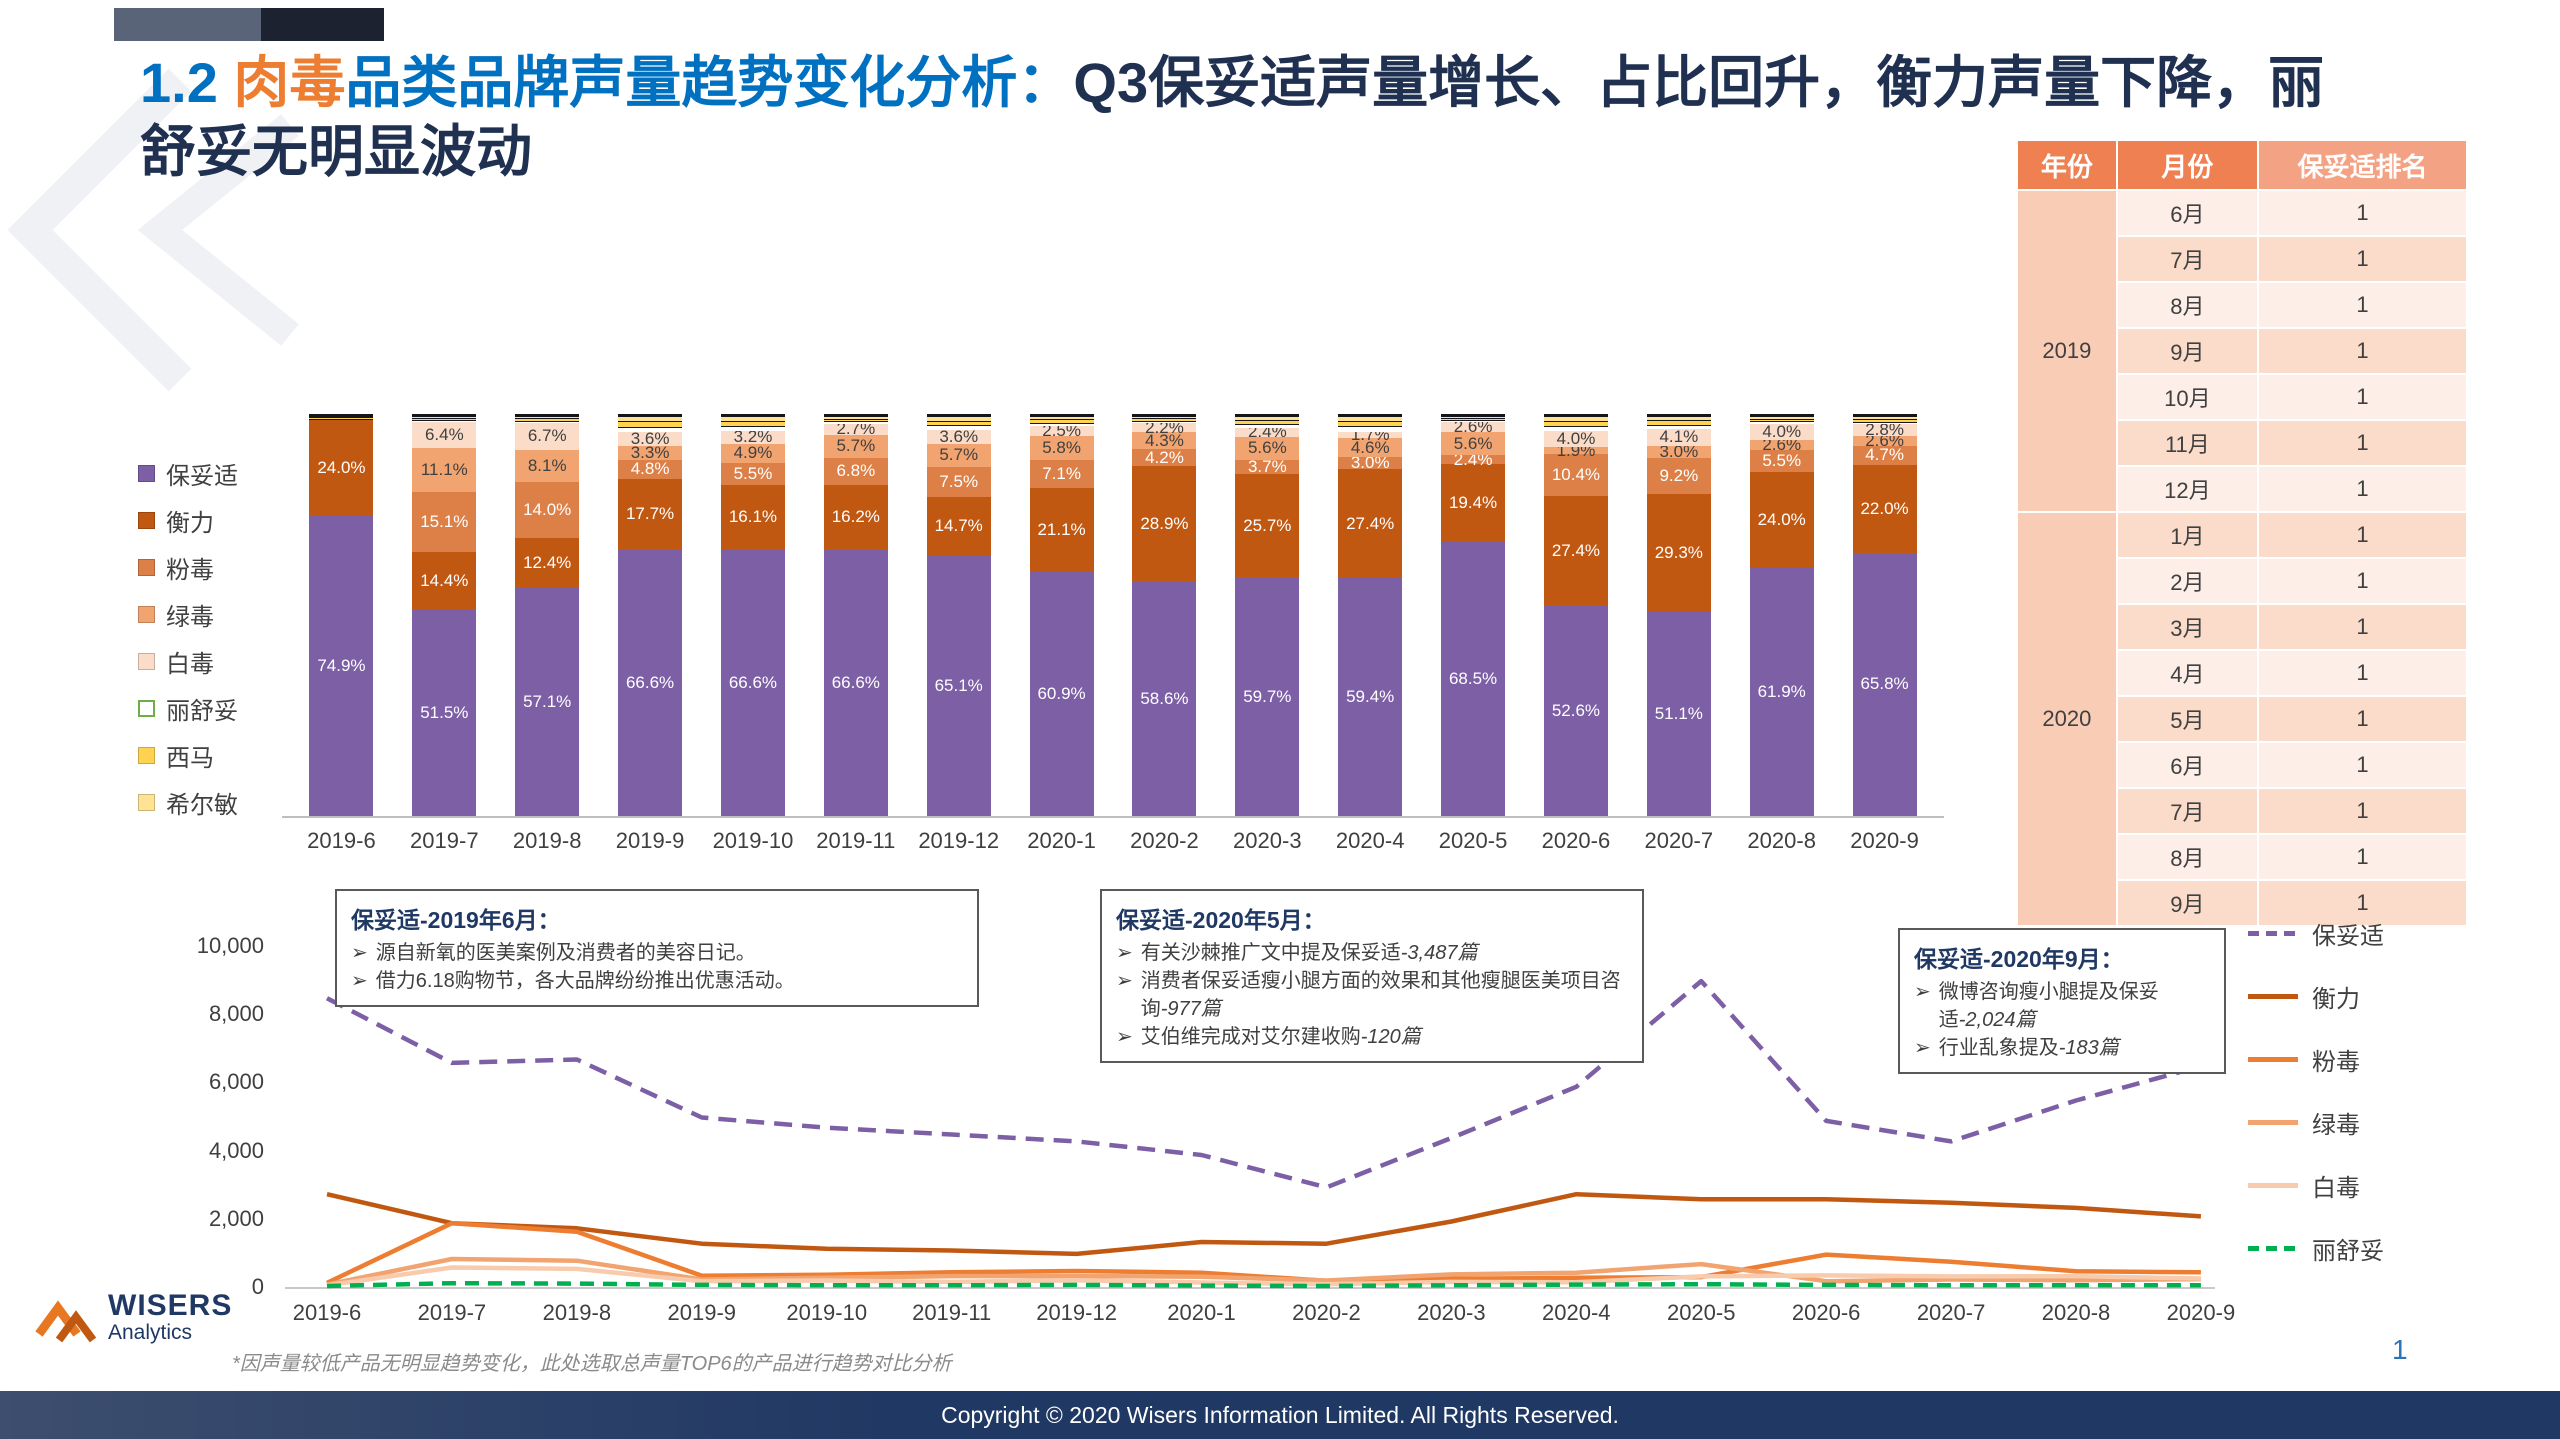 Image resolution: width=2560 pixels, height=1439 pixels. I want to click on note-text: 消费者保妥适瘦小腿方面的效果和其他瘦腿医美项目咨询-977篇, so click(1380, 995).